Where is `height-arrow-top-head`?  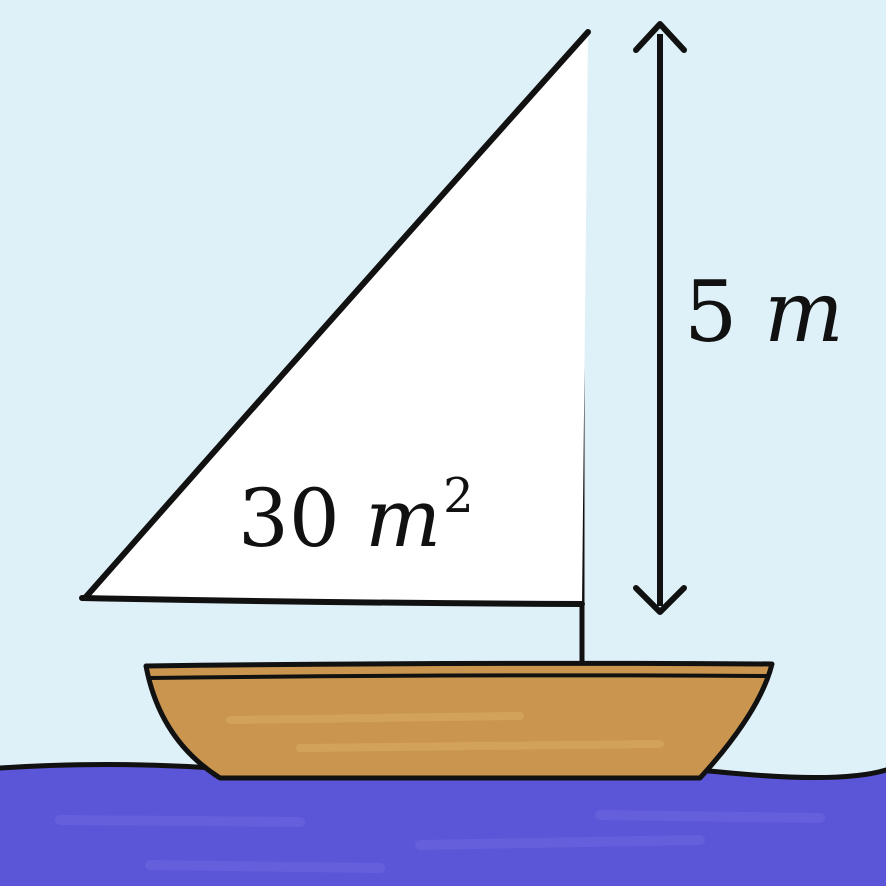 height-arrow-top-head is located at coordinates (660, 37).